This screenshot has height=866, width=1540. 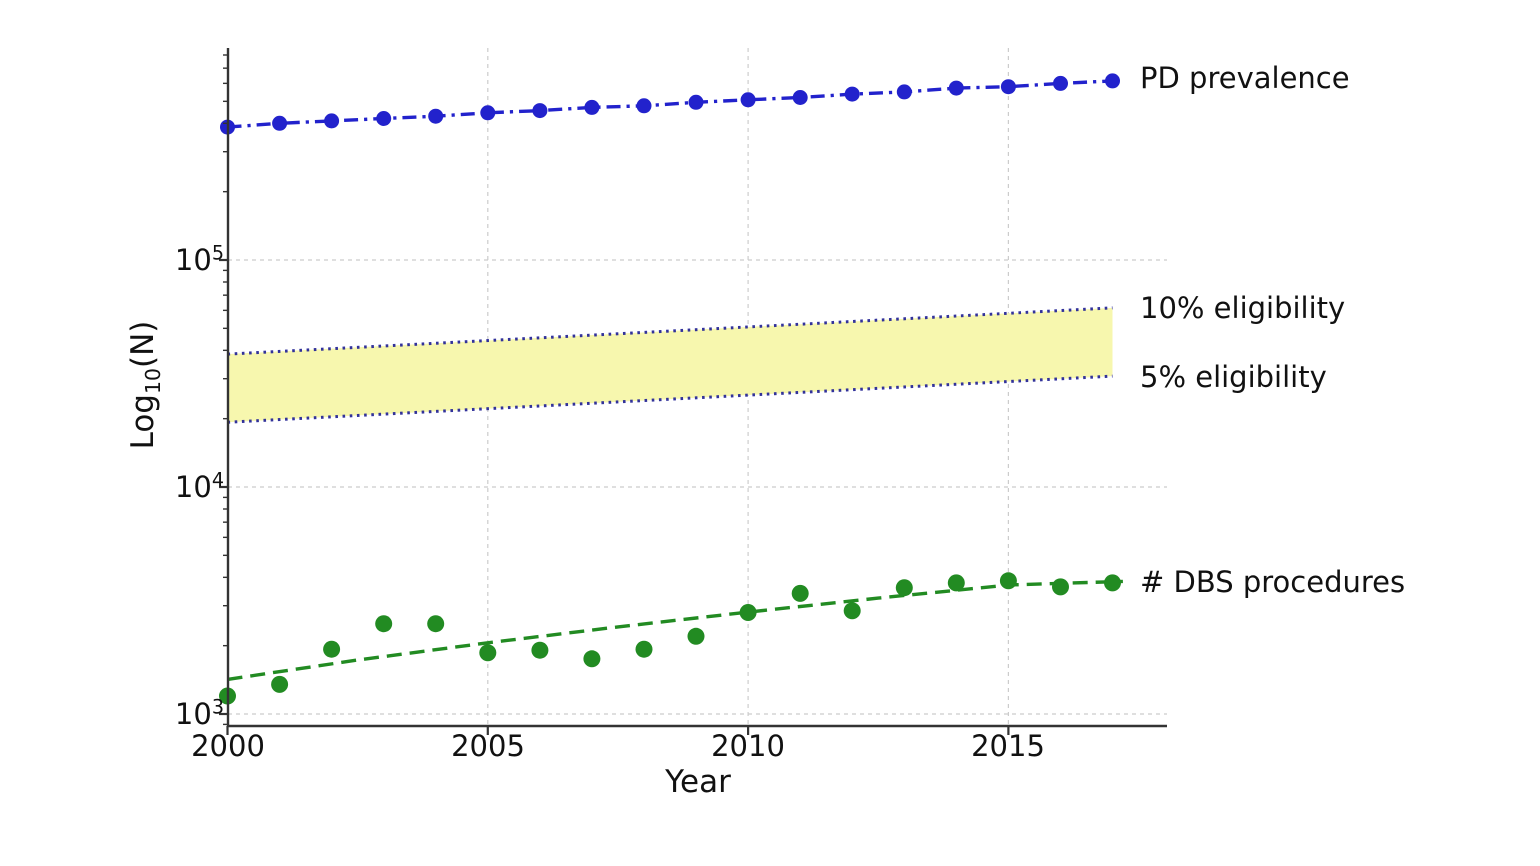 I want to click on legend-label-5pct-eligibility: 5% eligibility, so click(x=1233, y=377).